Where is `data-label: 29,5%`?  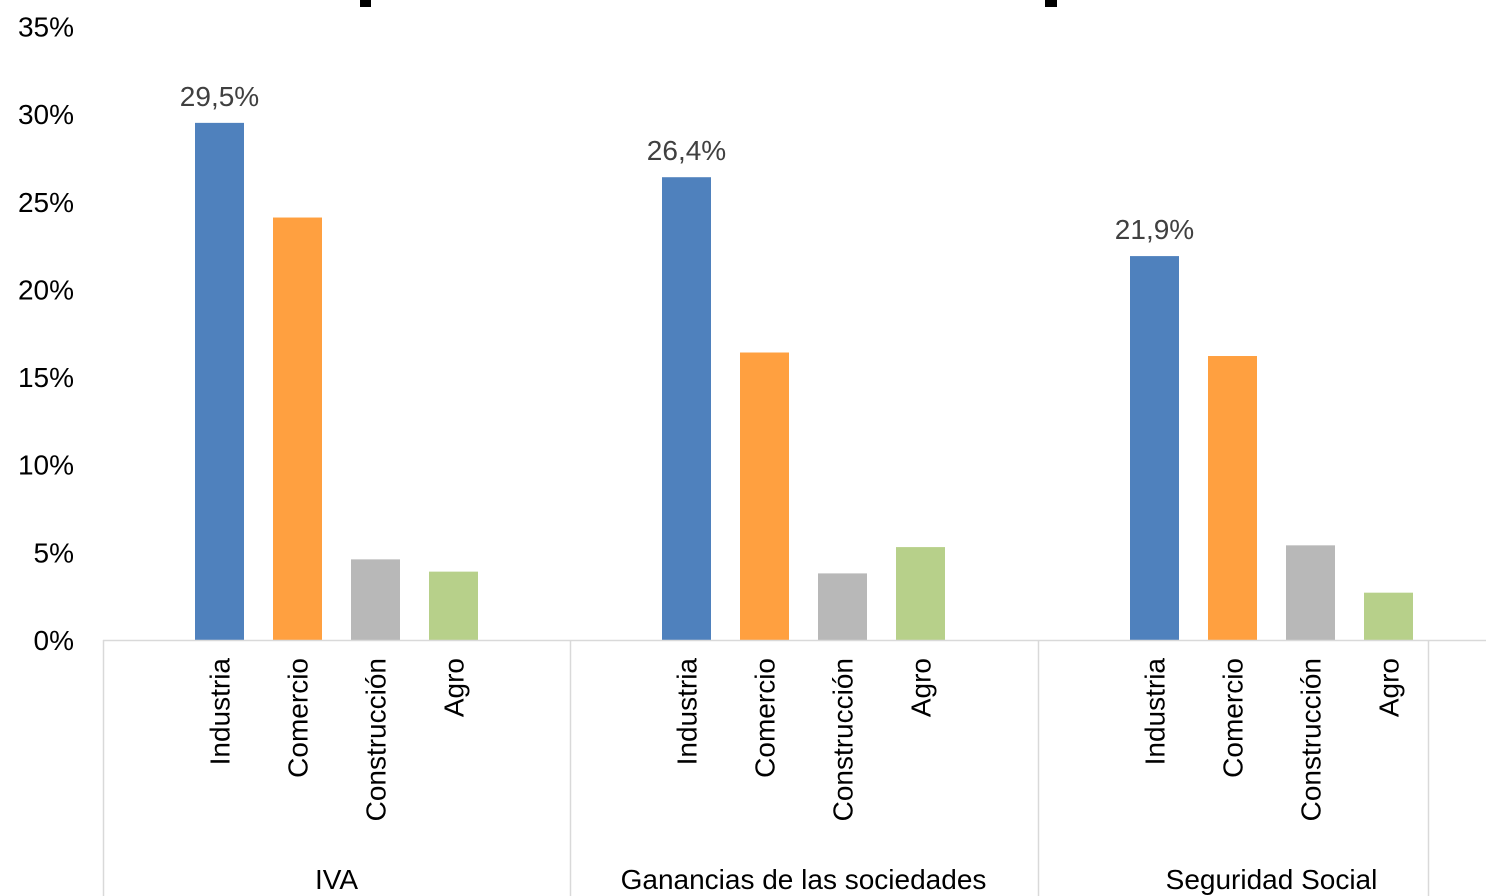
data-label: 29,5% is located at coordinates (219, 96).